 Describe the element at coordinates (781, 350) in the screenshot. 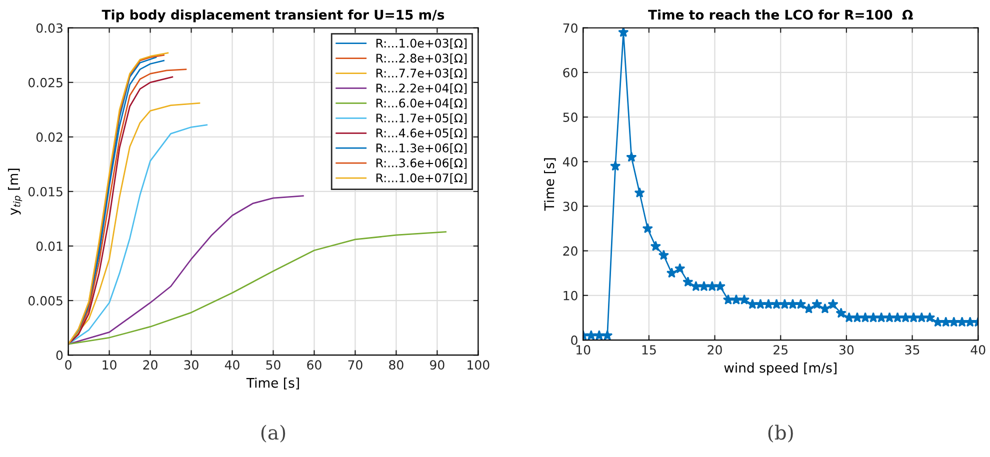

I see `x-tick-label: 25` at that location.